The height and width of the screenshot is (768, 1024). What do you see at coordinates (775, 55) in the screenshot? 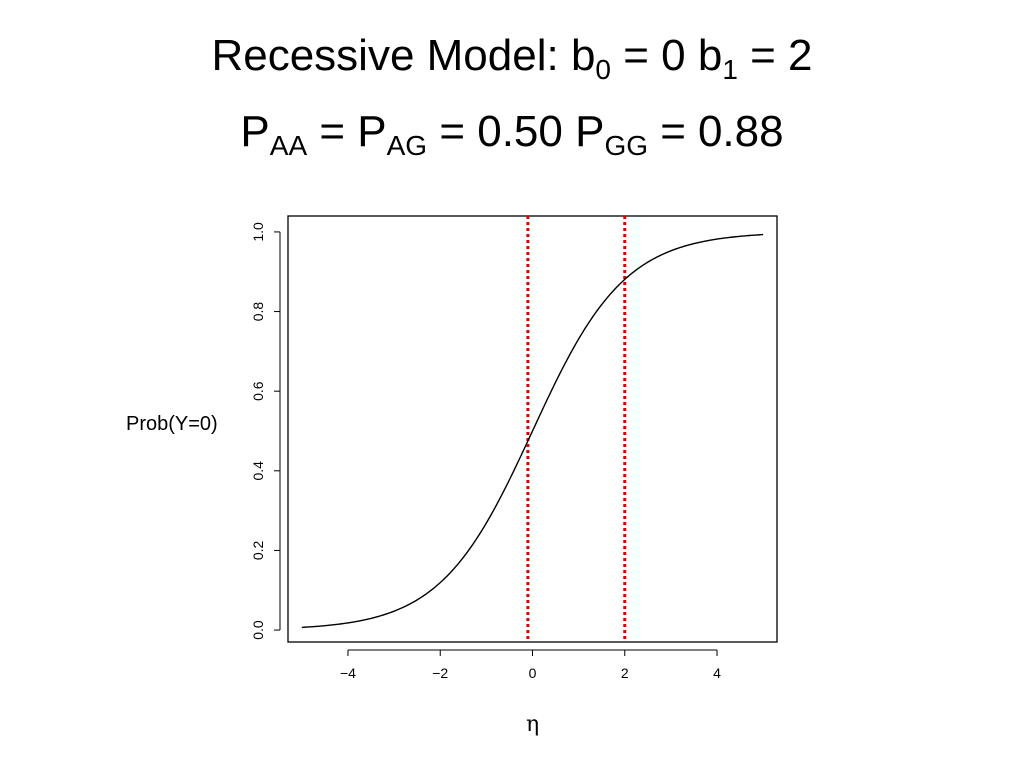
I see `title-text-c: = 2` at bounding box center [775, 55].